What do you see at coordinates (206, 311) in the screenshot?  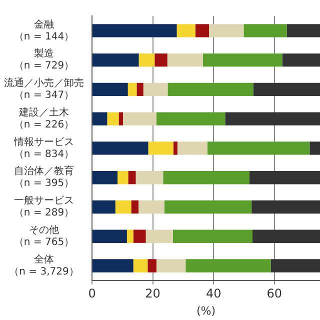 I see `x-axis-title: (%)` at bounding box center [206, 311].